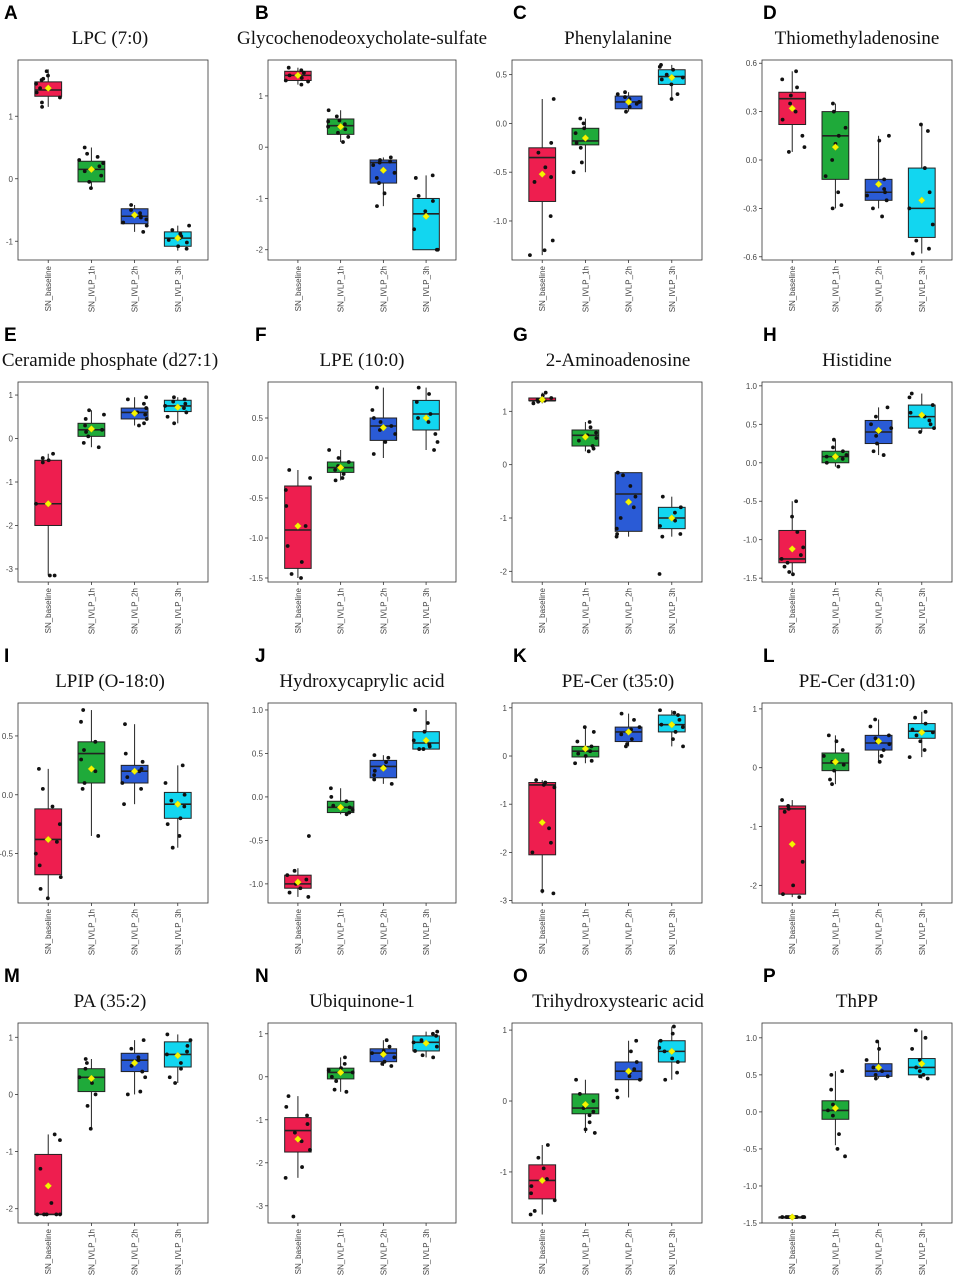  I want to click on panel-letter: A, so click(11, 13).